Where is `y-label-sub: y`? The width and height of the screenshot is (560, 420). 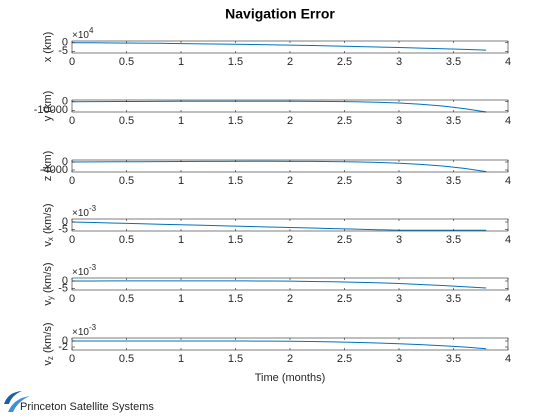
y-label-sub: y is located at coordinates (50, 298).